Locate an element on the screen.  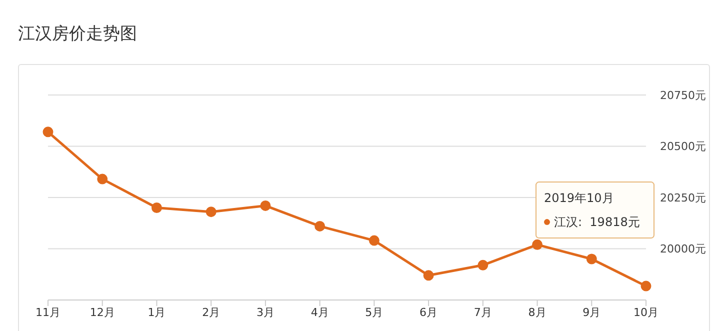
tooltip-box: 2019年10月 江汉: 19818元 is located at coordinates (595, 210).